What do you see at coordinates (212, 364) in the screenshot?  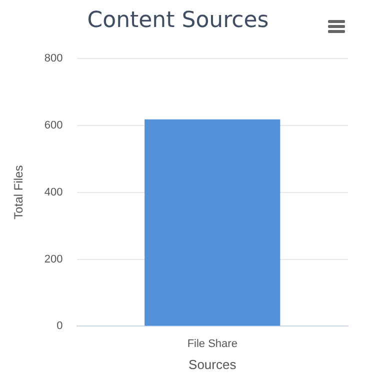 I see `x-axis-title: Sources` at bounding box center [212, 364].